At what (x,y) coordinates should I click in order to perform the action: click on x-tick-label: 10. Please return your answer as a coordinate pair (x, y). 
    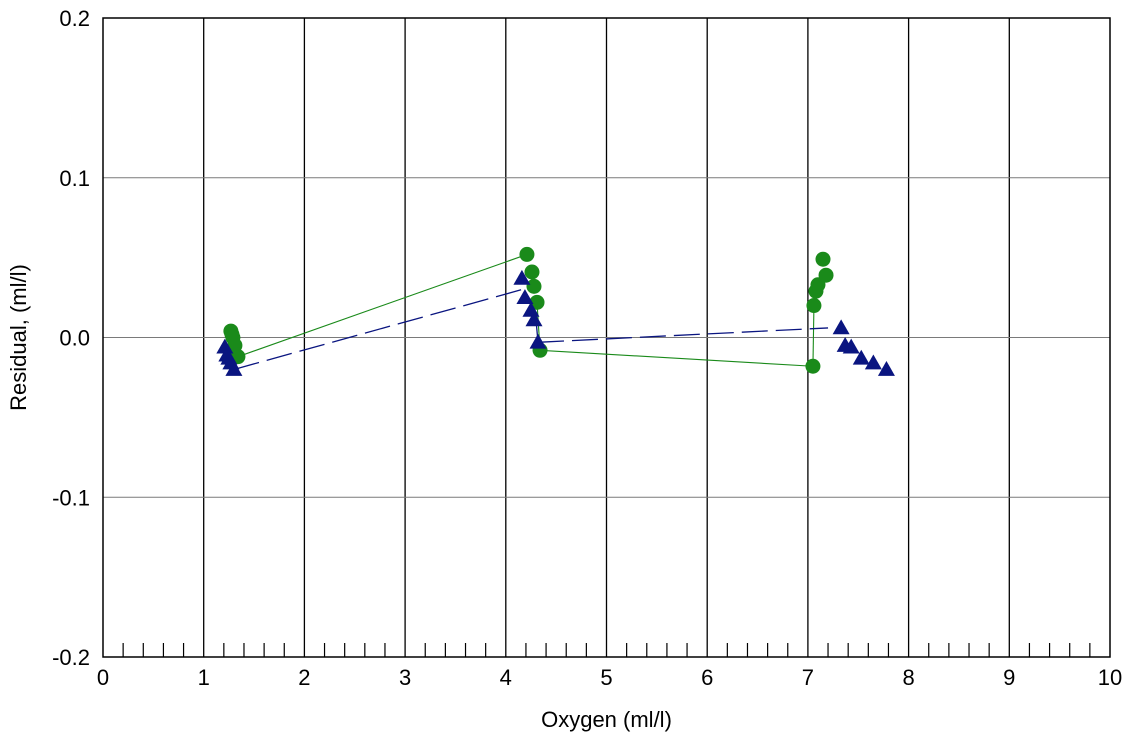
    Looking at the image, I should click on (1110, 677).